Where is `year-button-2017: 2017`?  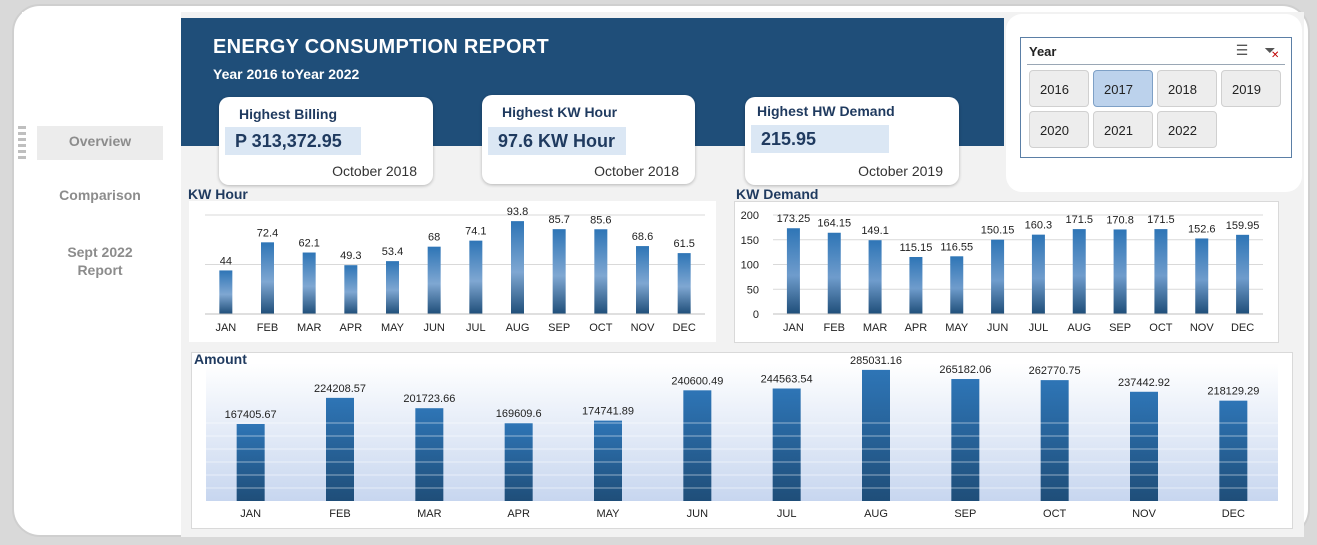
year-button-2017: 2017 is located at coordinates (1123, 88).